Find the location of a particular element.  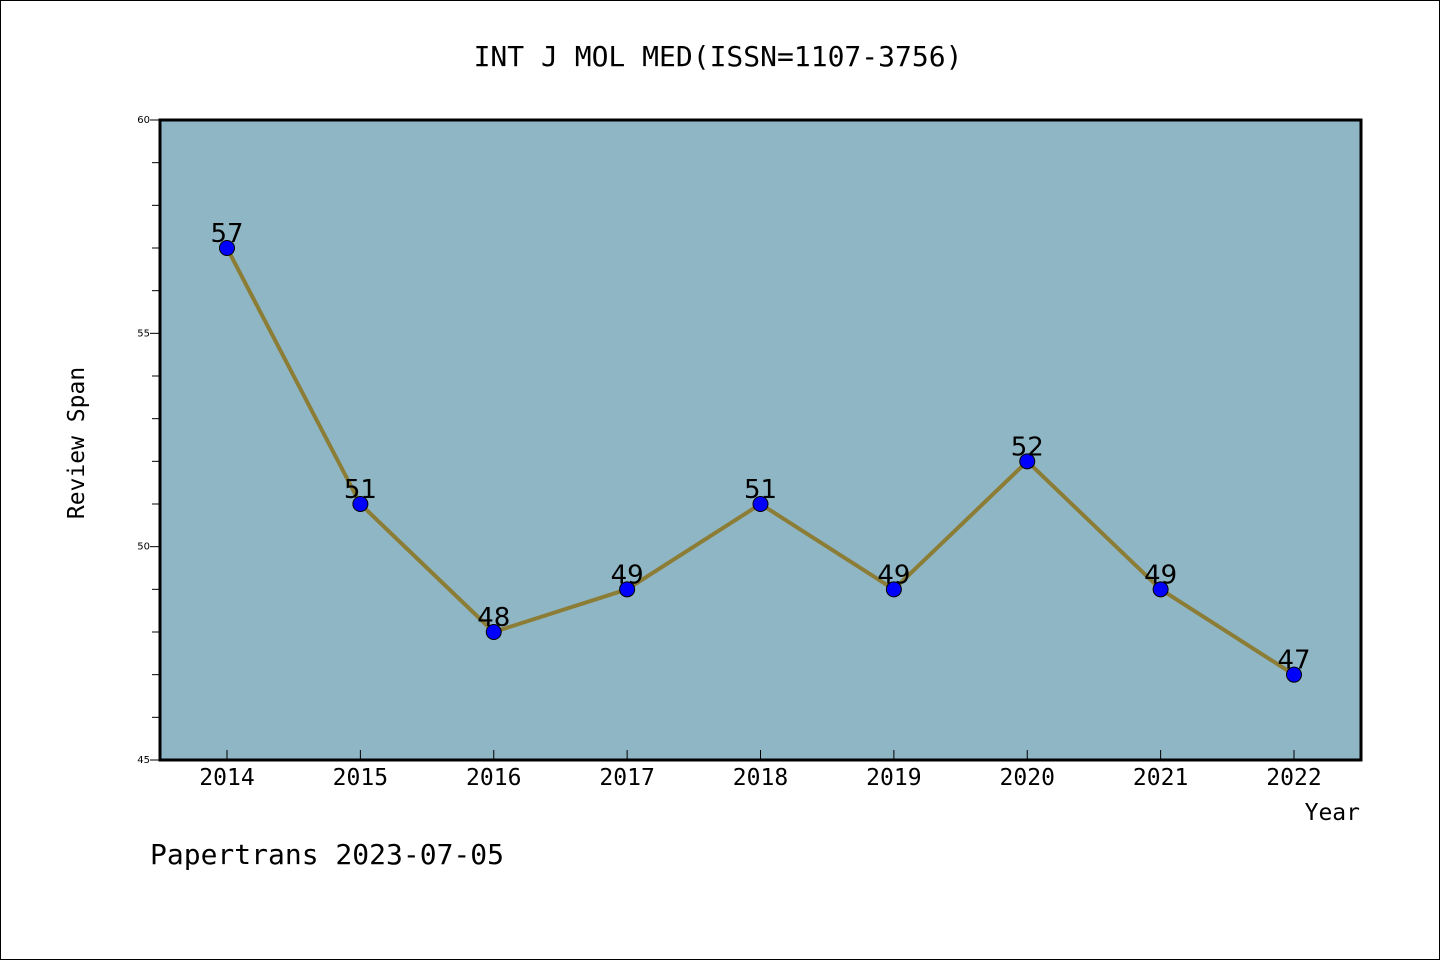

footer-credit: Papertrans 2023-07-05 is located at coordinates (327, 854).